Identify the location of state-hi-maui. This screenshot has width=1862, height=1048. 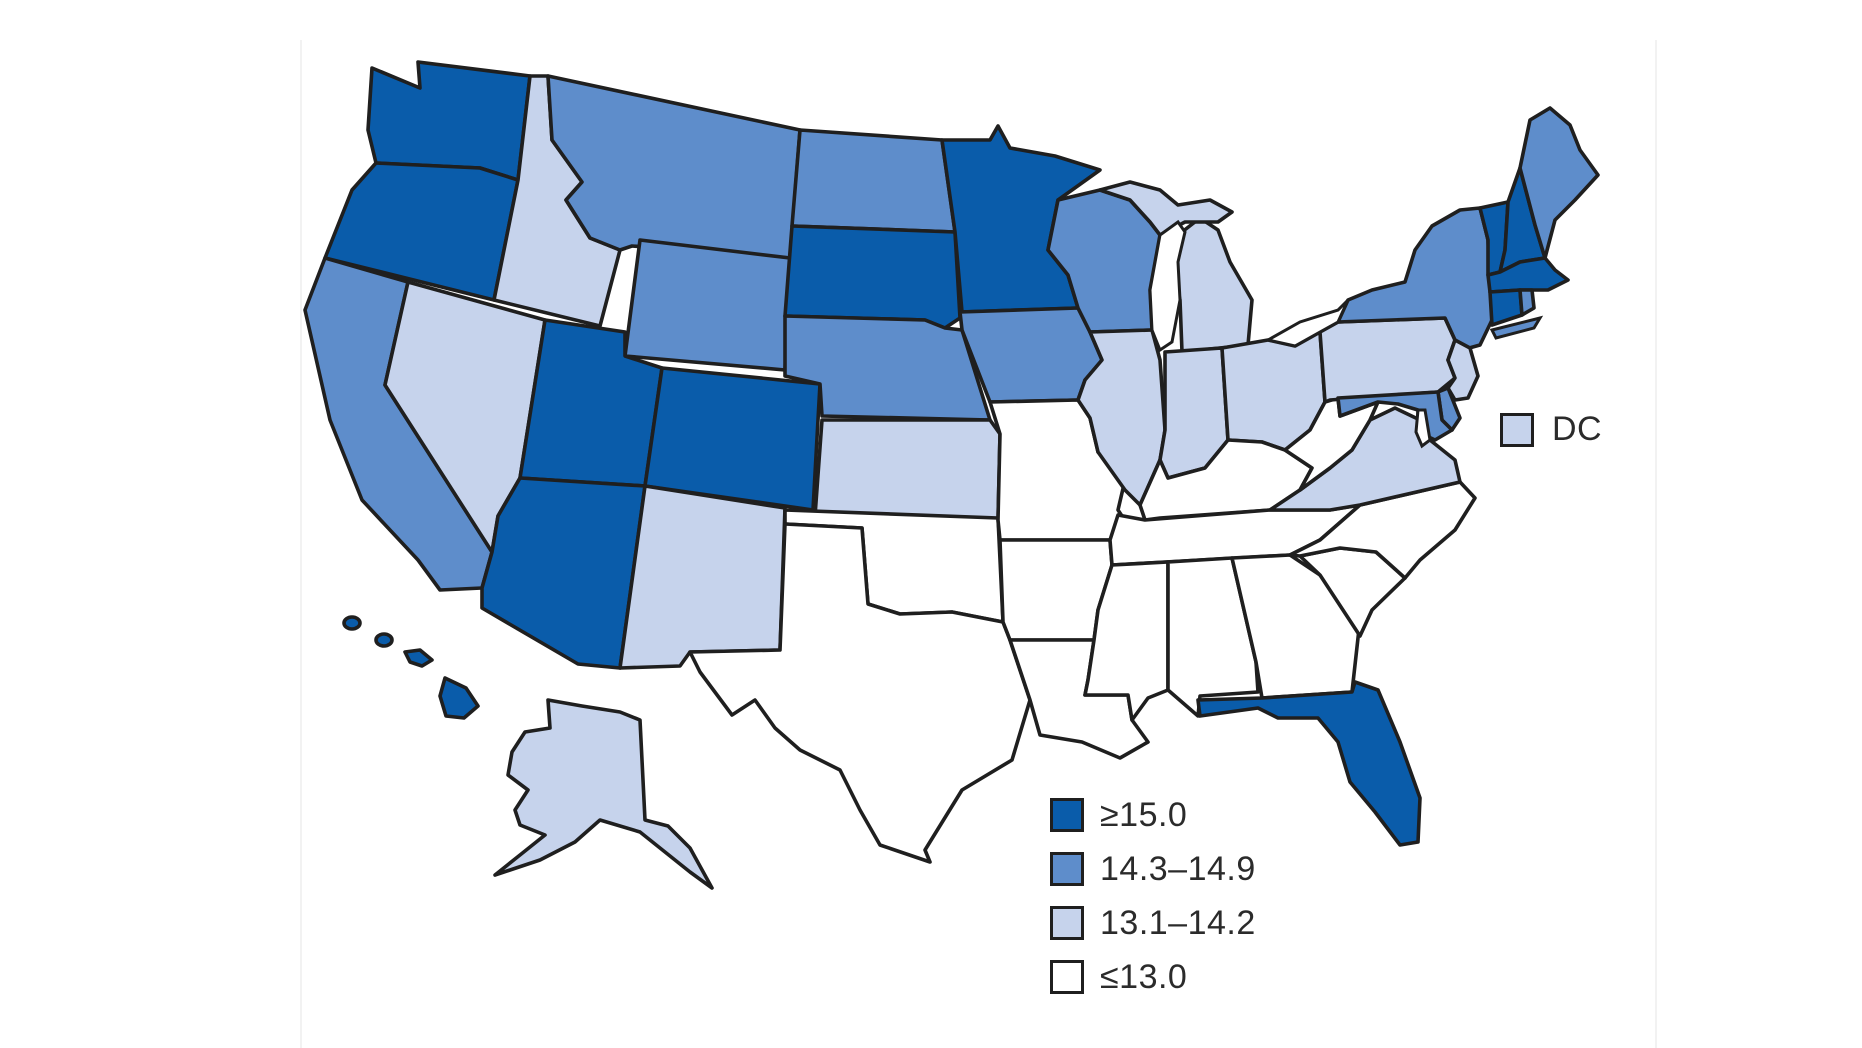
(418, 658).